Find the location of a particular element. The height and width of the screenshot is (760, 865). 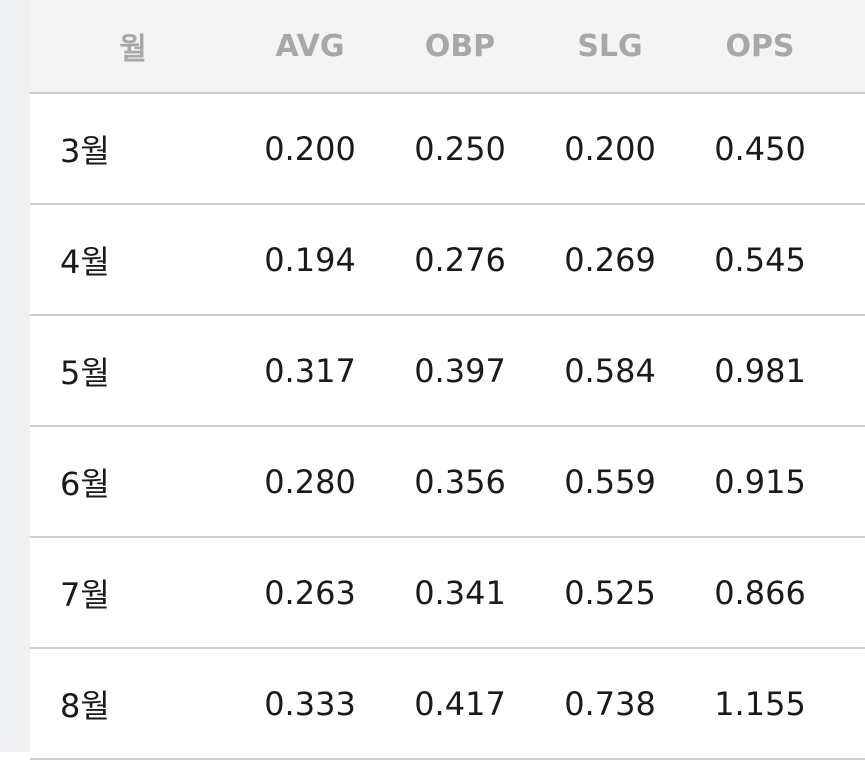

stat-cell: 0.263 is located at coordinates (310, 592).